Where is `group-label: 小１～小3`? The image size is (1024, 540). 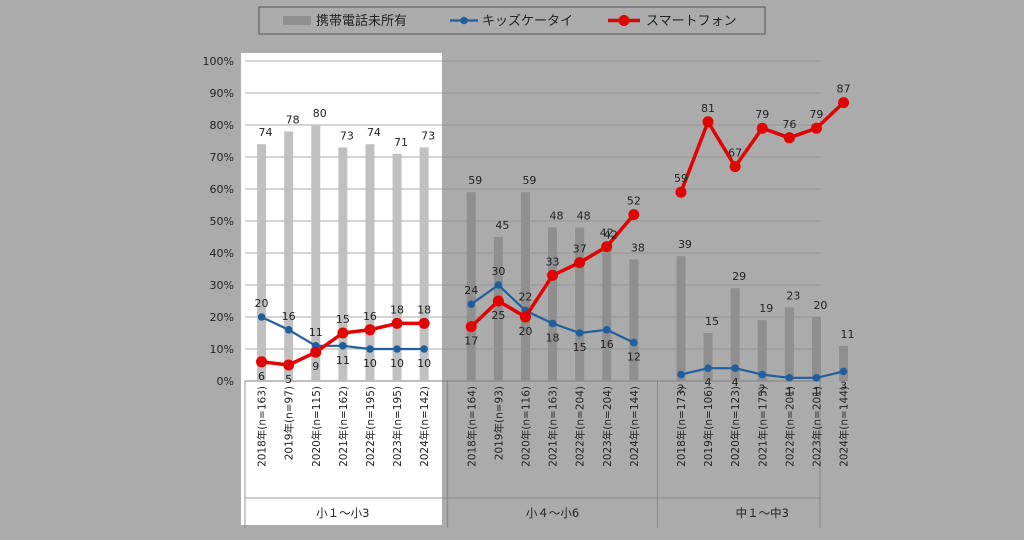 group-label: 小１～小3 is located at coordinates (342, 513).